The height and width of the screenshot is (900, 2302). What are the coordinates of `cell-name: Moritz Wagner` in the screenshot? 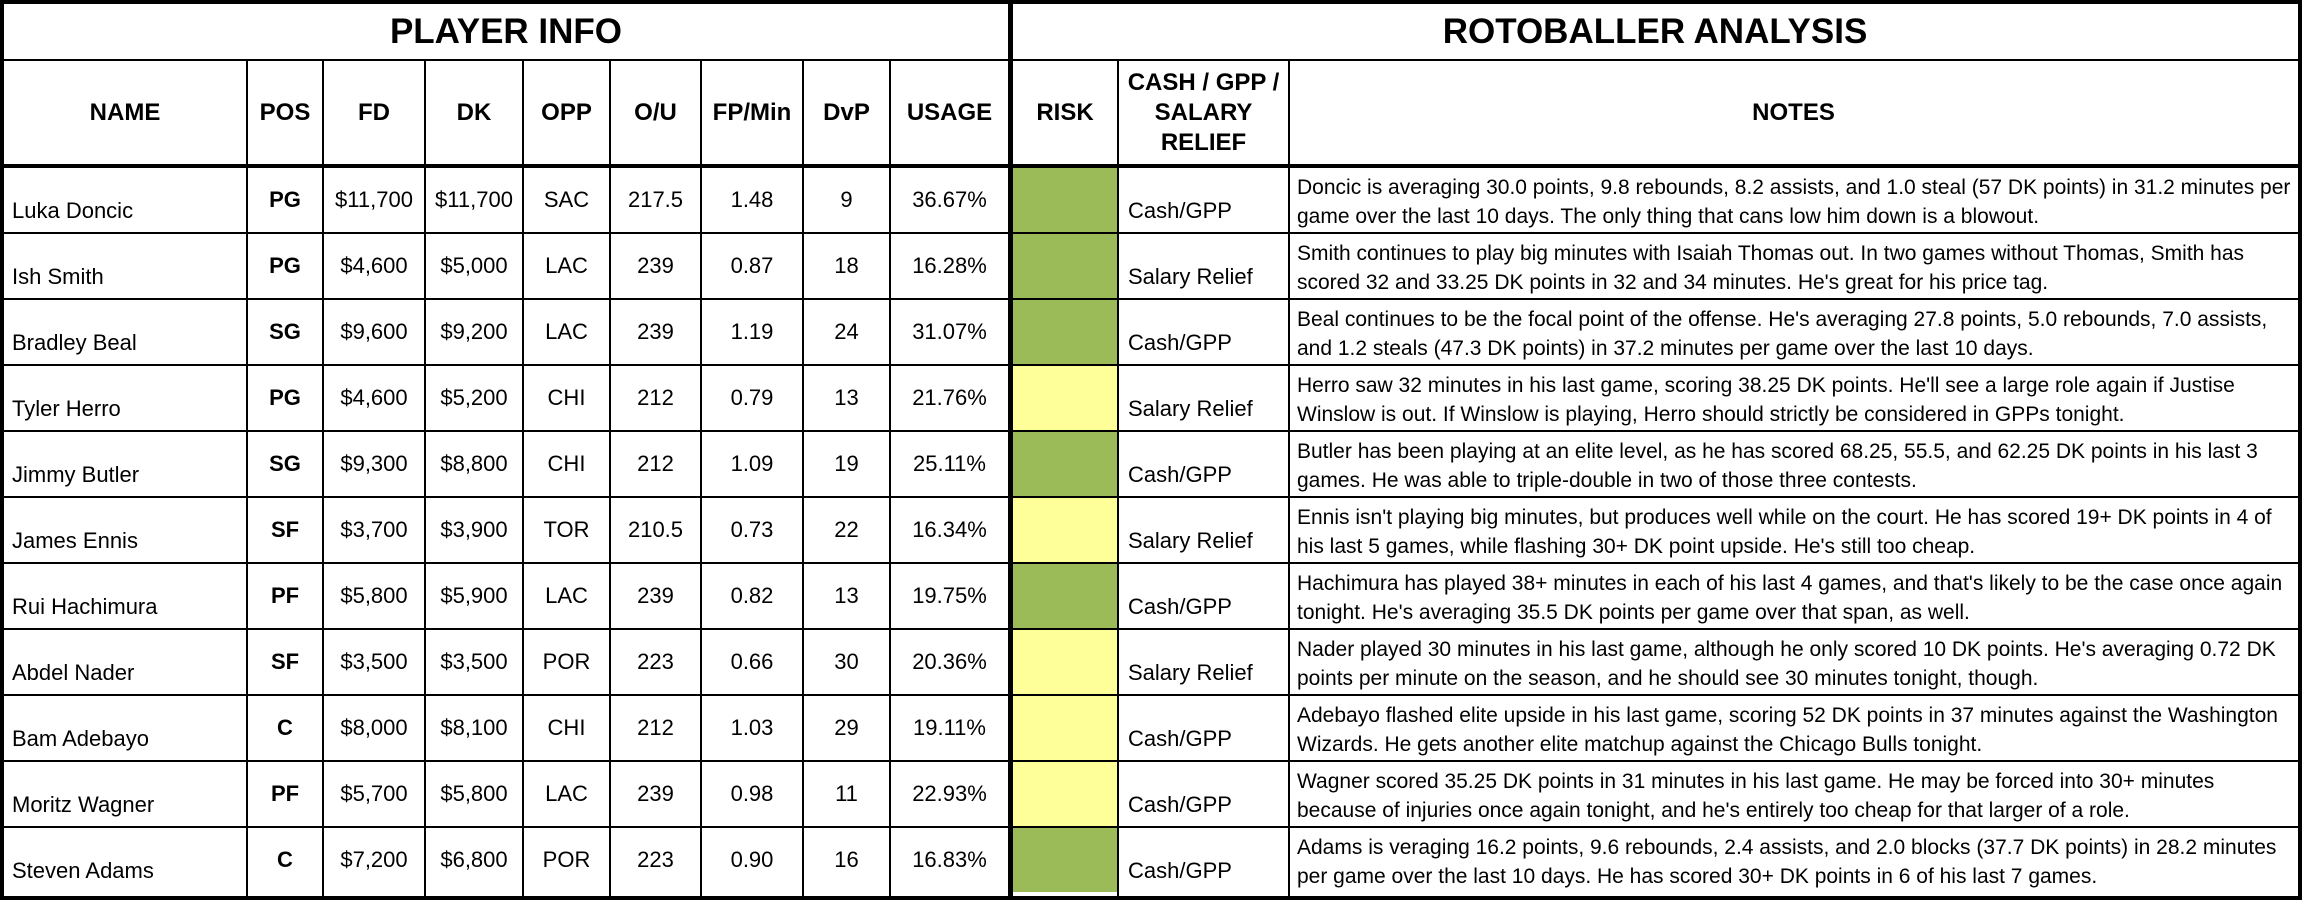 It's located at (83, 804).